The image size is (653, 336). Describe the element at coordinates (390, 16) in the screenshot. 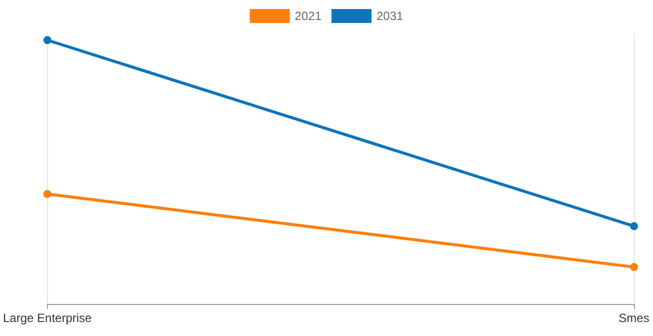

I see `legend-label: 2031` at that location.